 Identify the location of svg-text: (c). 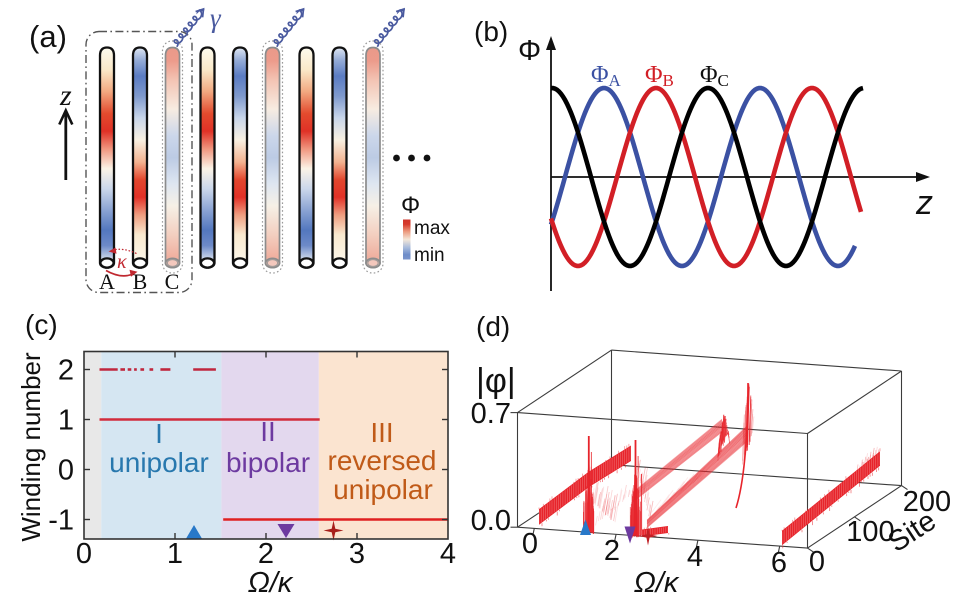
(41, 324).